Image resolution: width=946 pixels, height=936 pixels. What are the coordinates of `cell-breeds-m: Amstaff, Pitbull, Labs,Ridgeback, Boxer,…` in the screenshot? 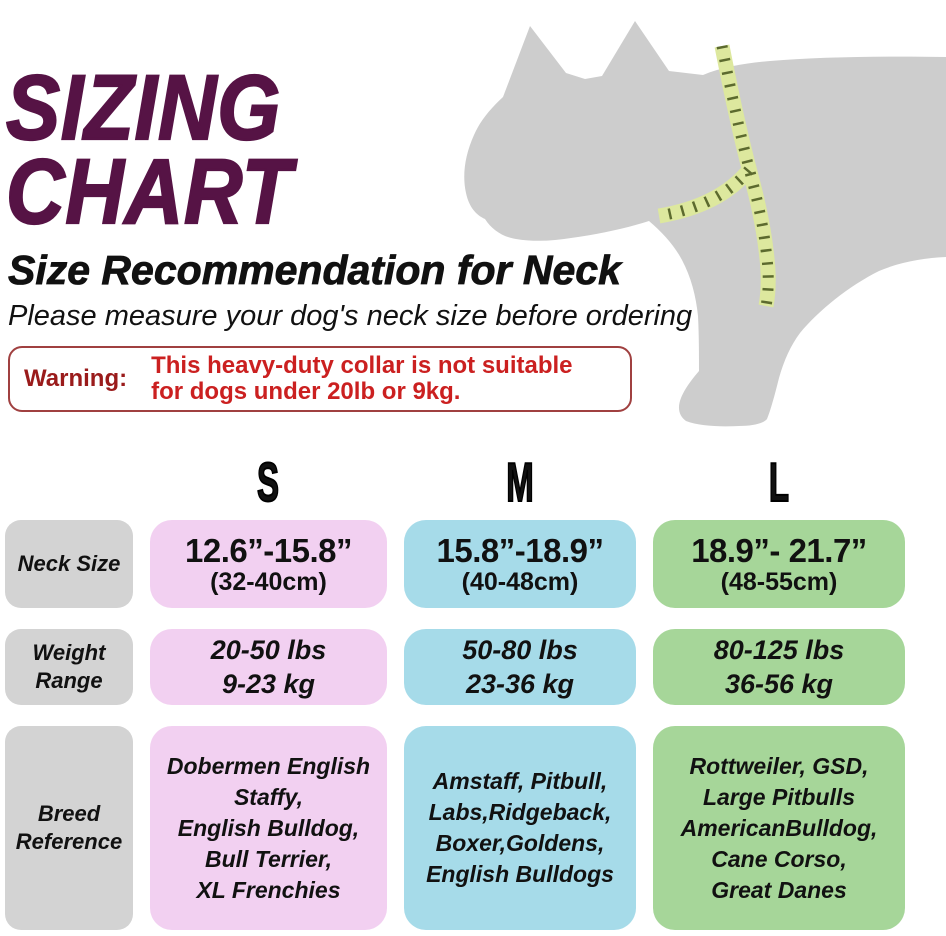 It's located at (520, 828).